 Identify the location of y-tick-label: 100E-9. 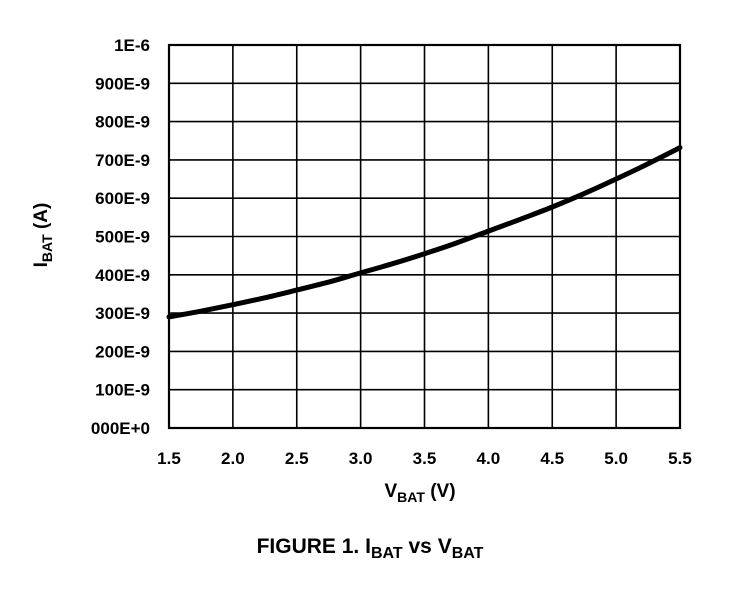
(122, 390).